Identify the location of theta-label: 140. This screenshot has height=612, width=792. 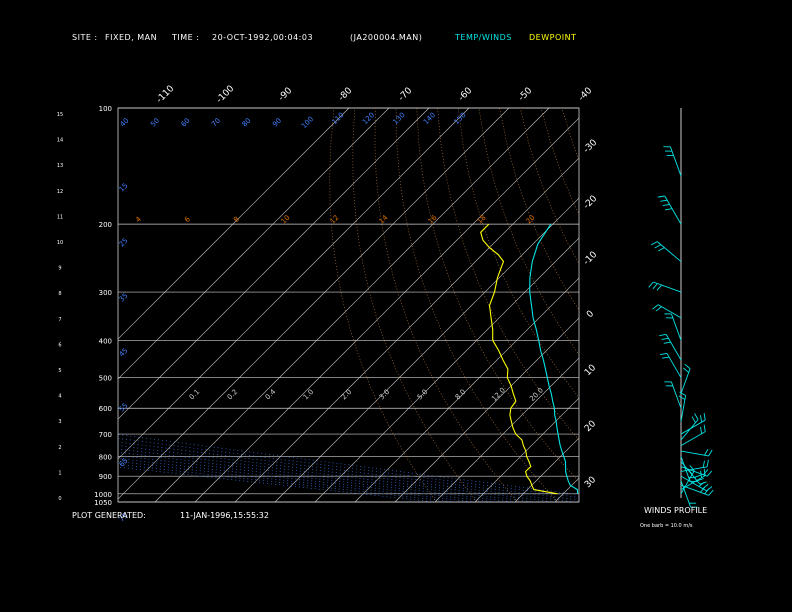
(429, 118).